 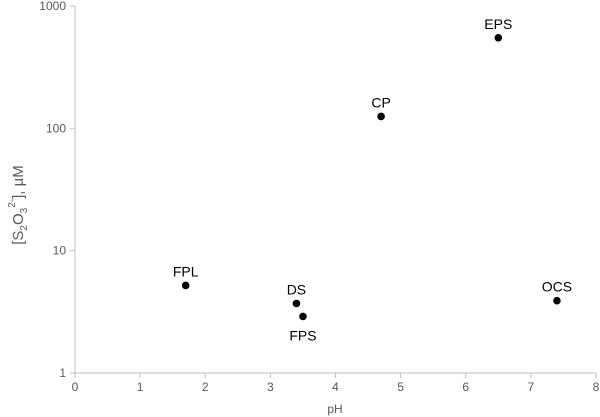 I want to click on point-label-ds: DS, so click(x=296, y=289).